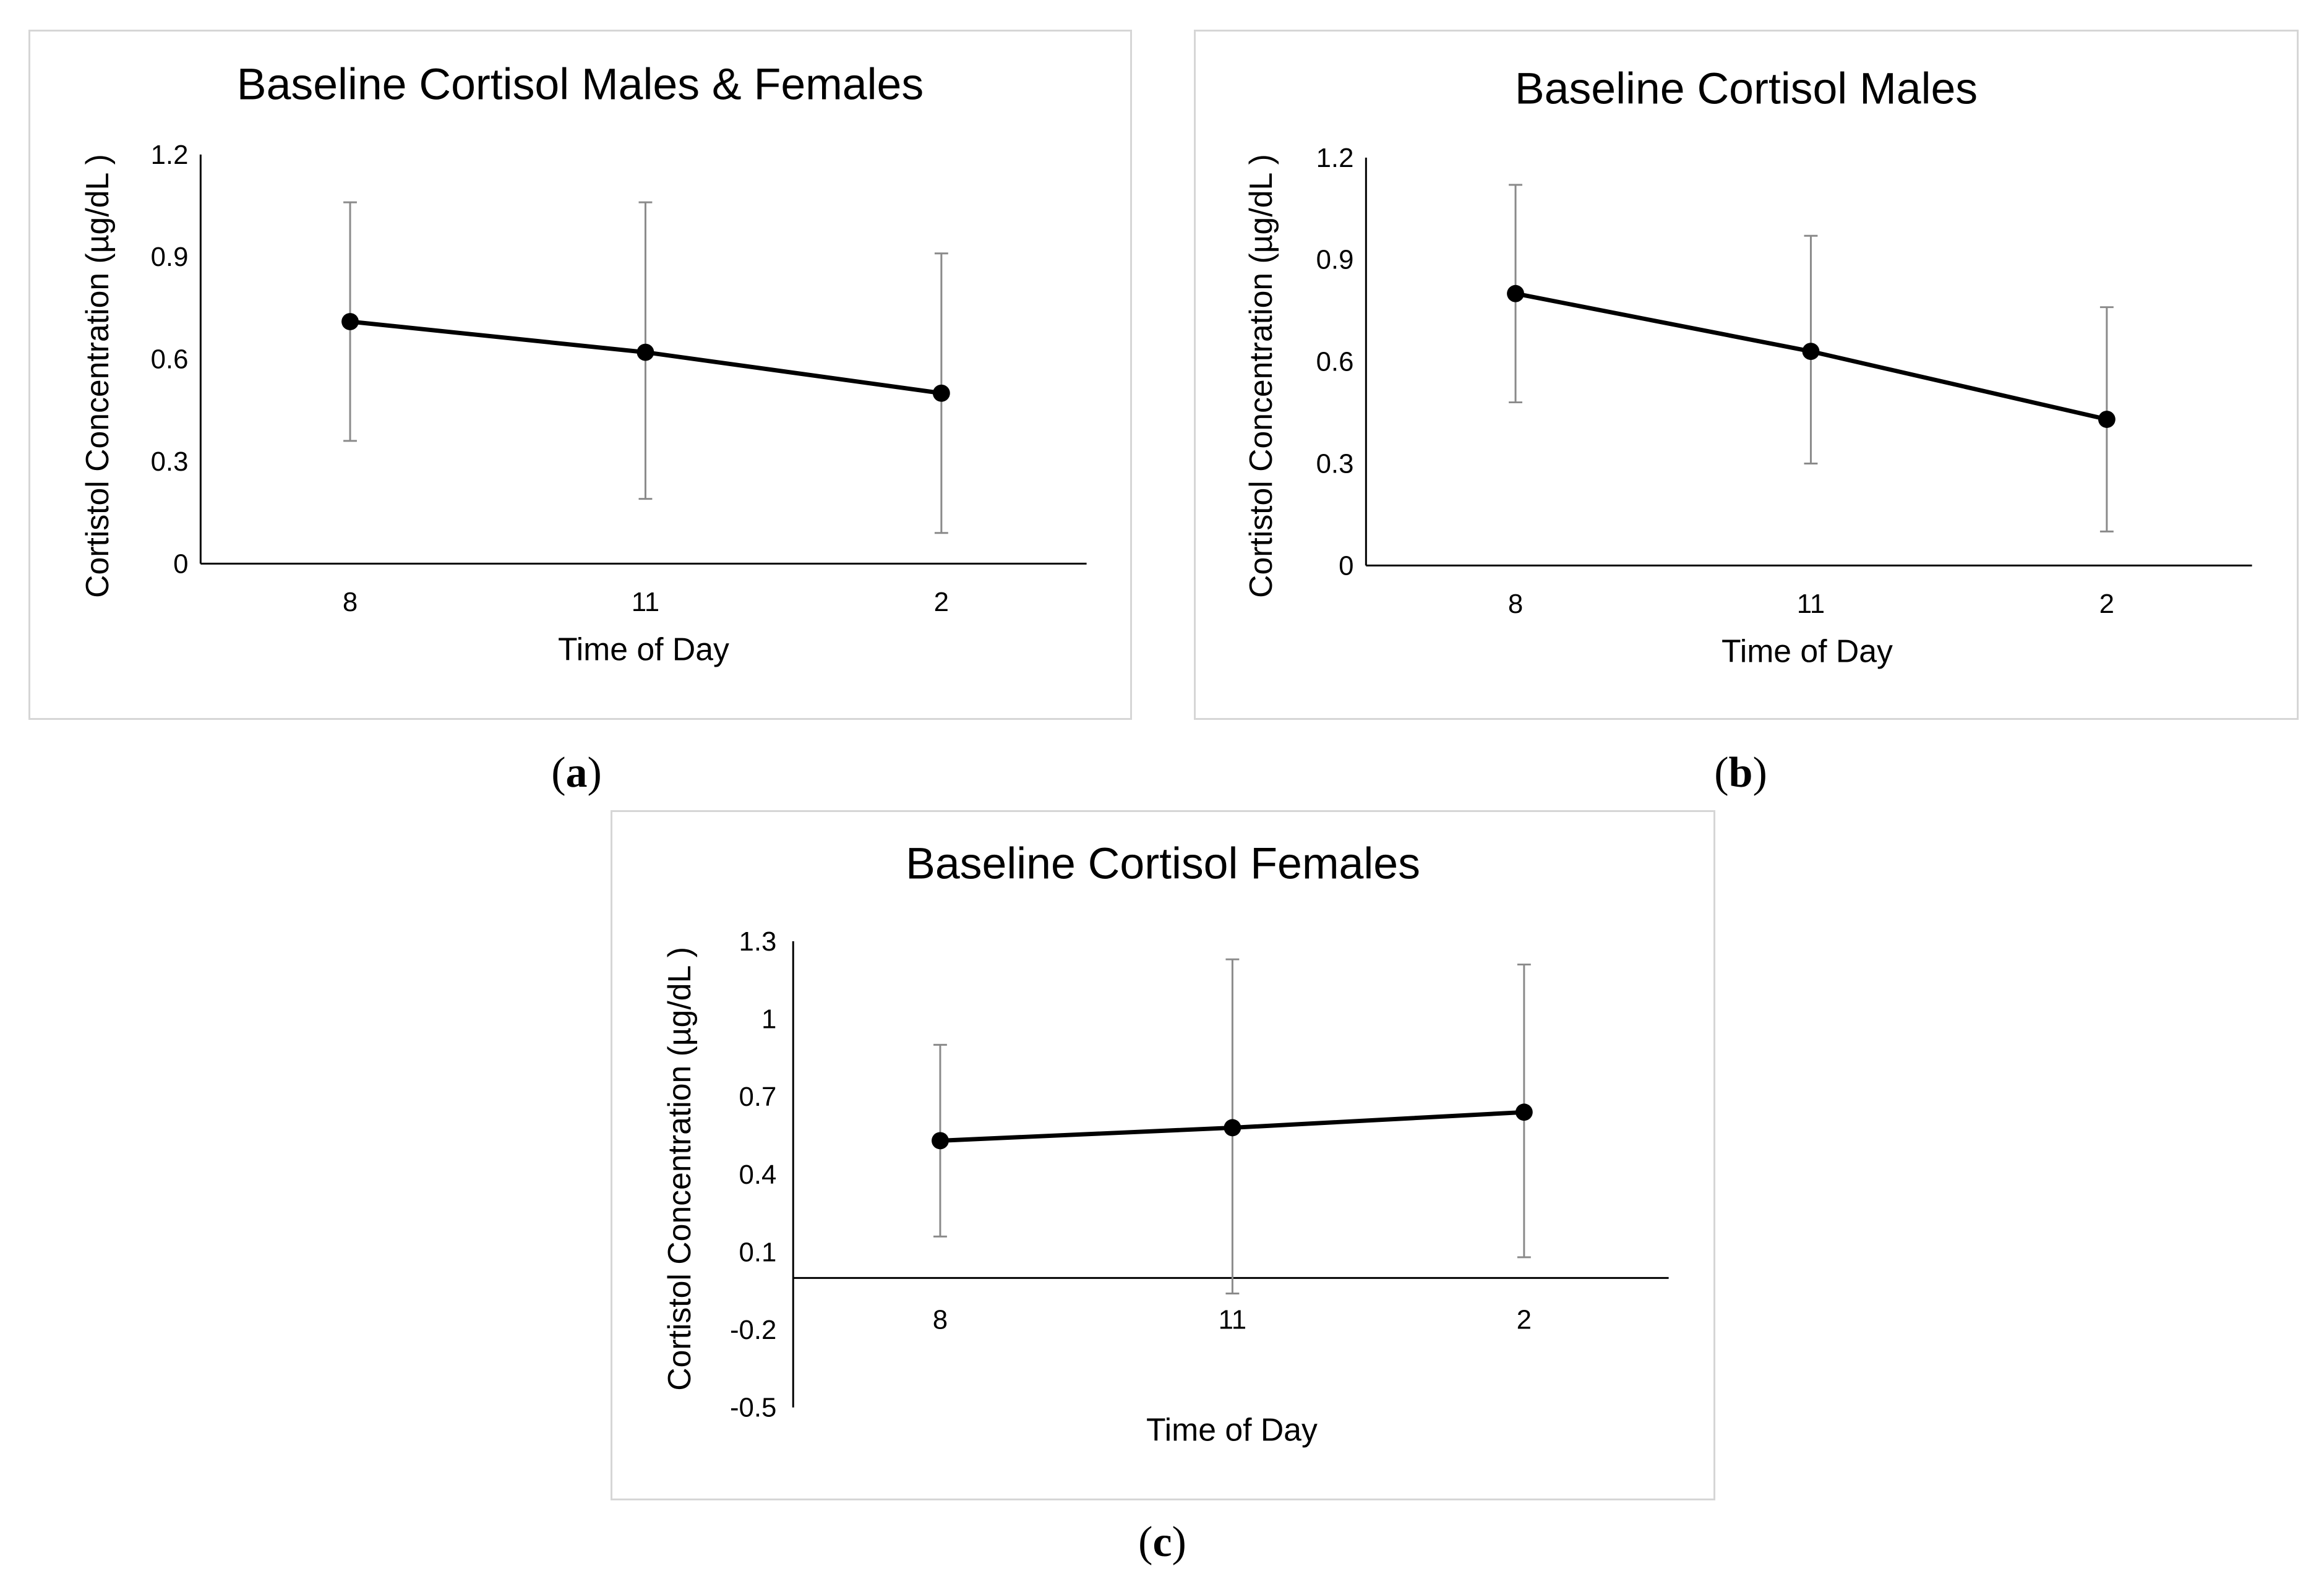  Describe the element at coordinates (758, 1252) in the screenshot. I see `y-tick-label-c-2: 0.1` at that location.